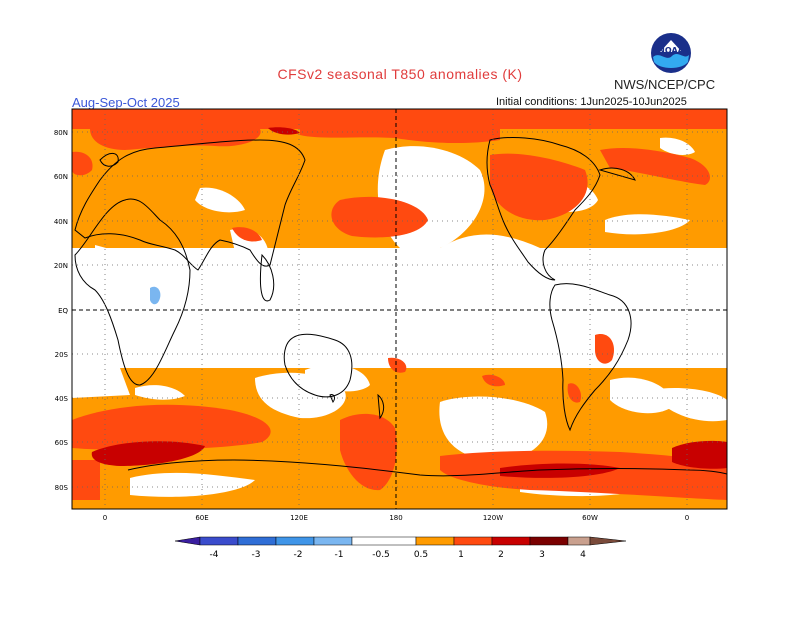 This screenshot has height=618, width=800. What do you see at coordinates (299, 518) in the screenshot?
I see `lon-label: 120E` at bounding box center [299, 518].